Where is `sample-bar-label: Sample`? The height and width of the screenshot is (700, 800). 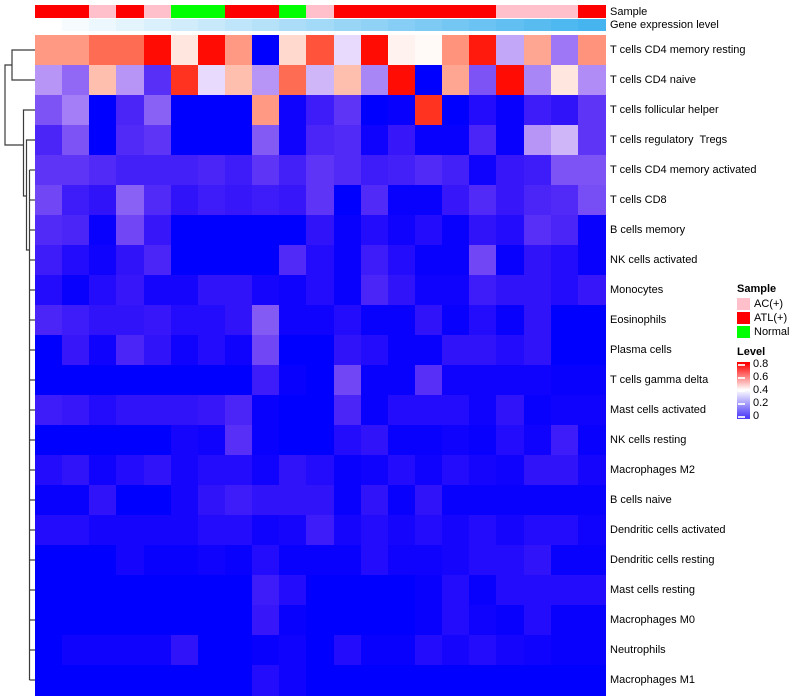
sample-bar-label: Sample is located at coordinates (629, 11).